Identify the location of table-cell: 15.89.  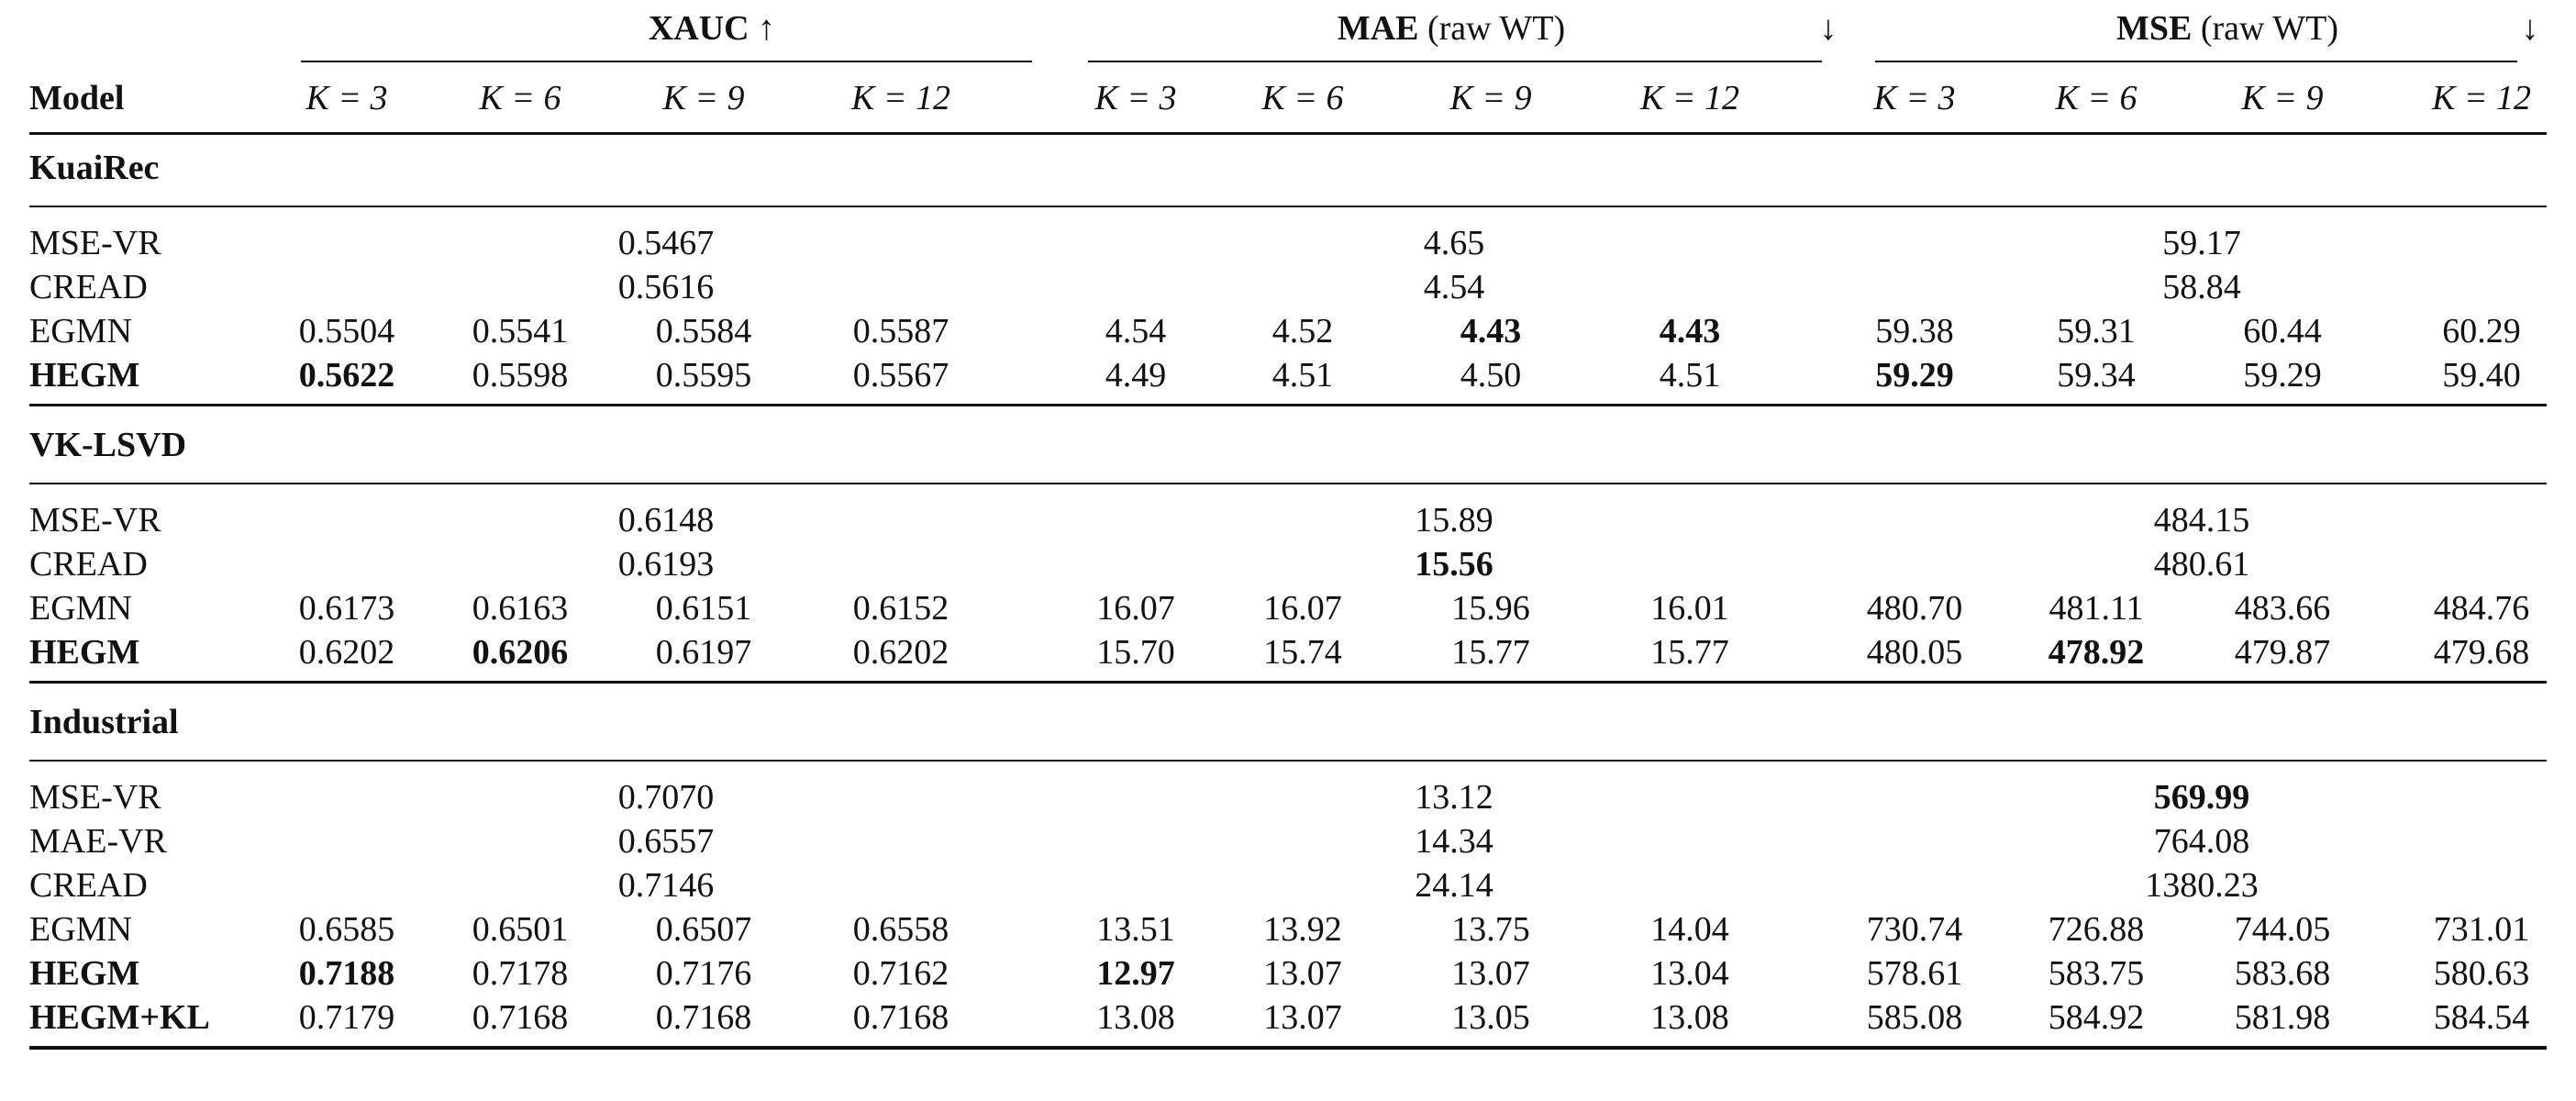
(1454, 520).